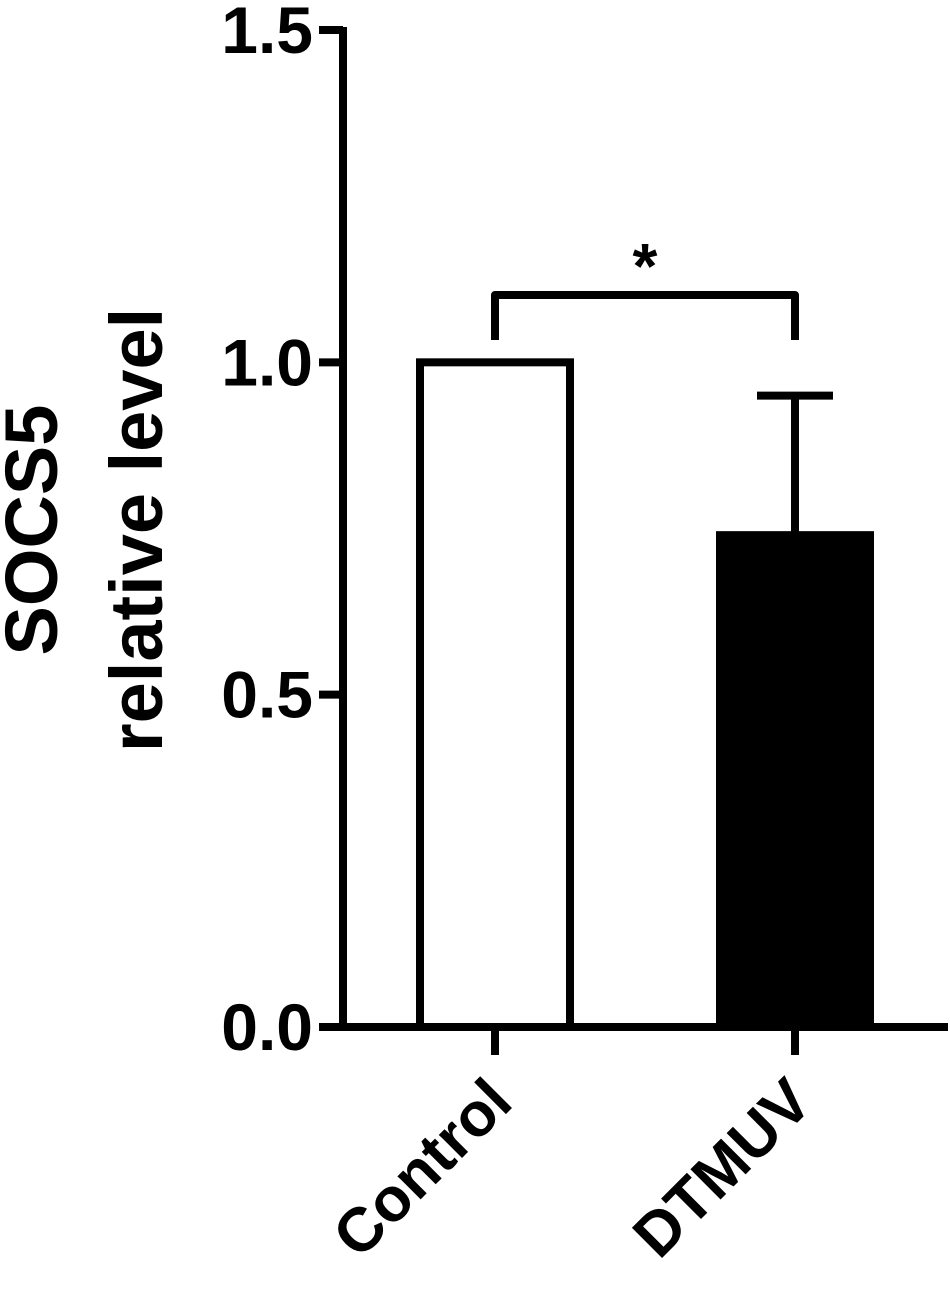  I want to click on y-tick-label: 0.5, so click(267, 695).